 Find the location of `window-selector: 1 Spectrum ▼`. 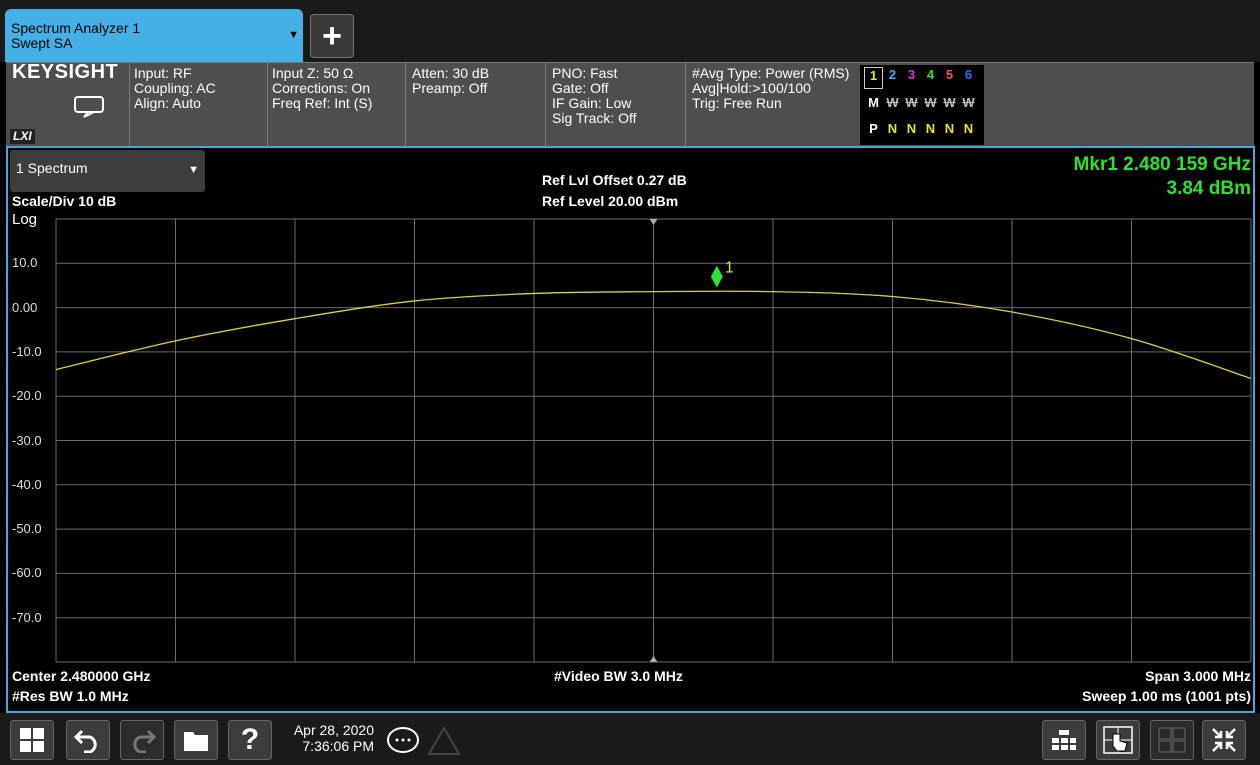

window-selector: 1 Spectrum ▼ is located at coordinates (107, 171).